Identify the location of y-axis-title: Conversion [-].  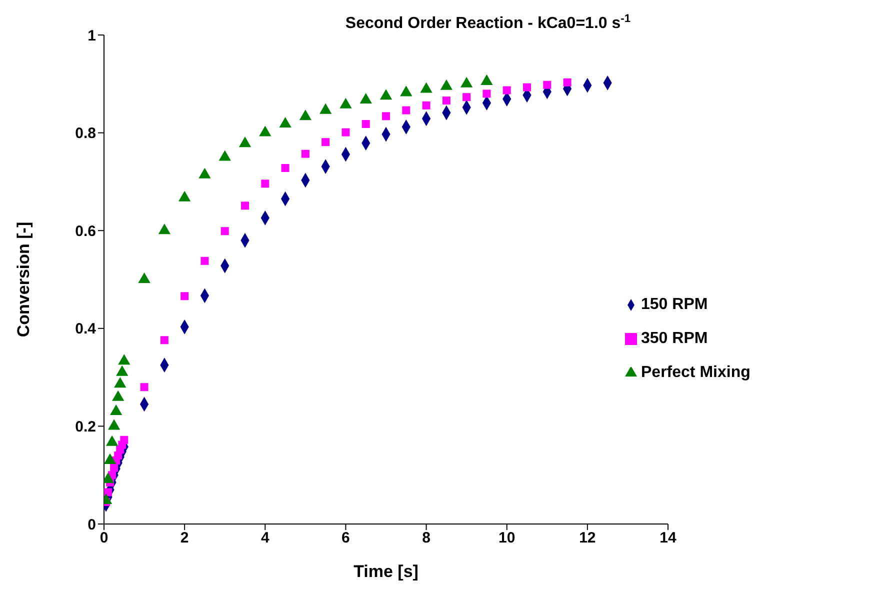
(24, 280).